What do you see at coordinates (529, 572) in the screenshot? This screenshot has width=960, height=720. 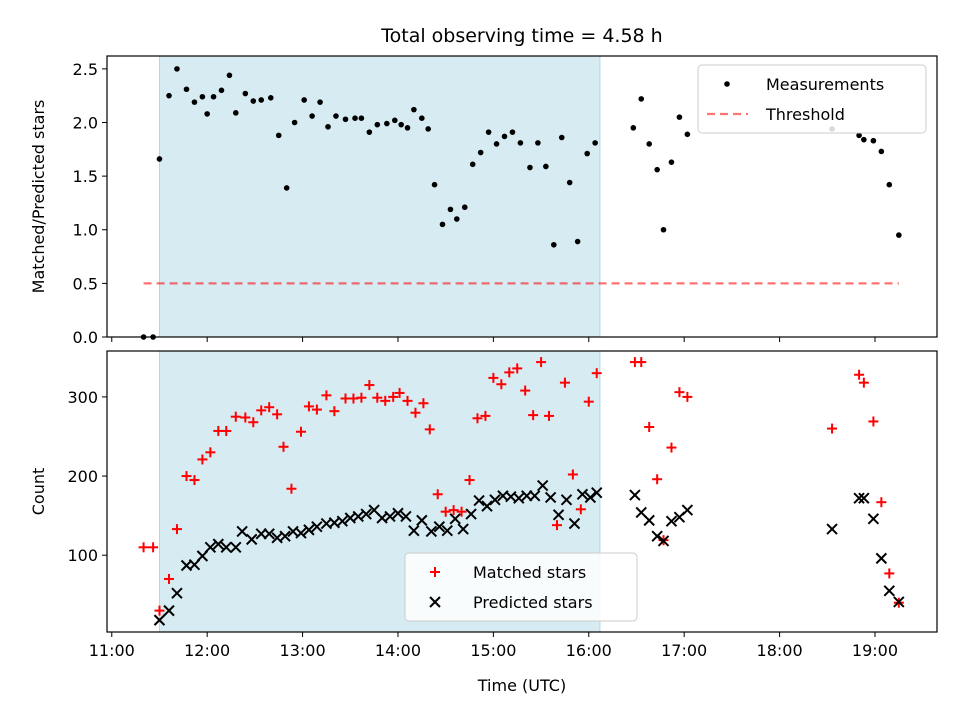 I see `legend-matched-label: Matched stars` at bounding box center [529, 572].